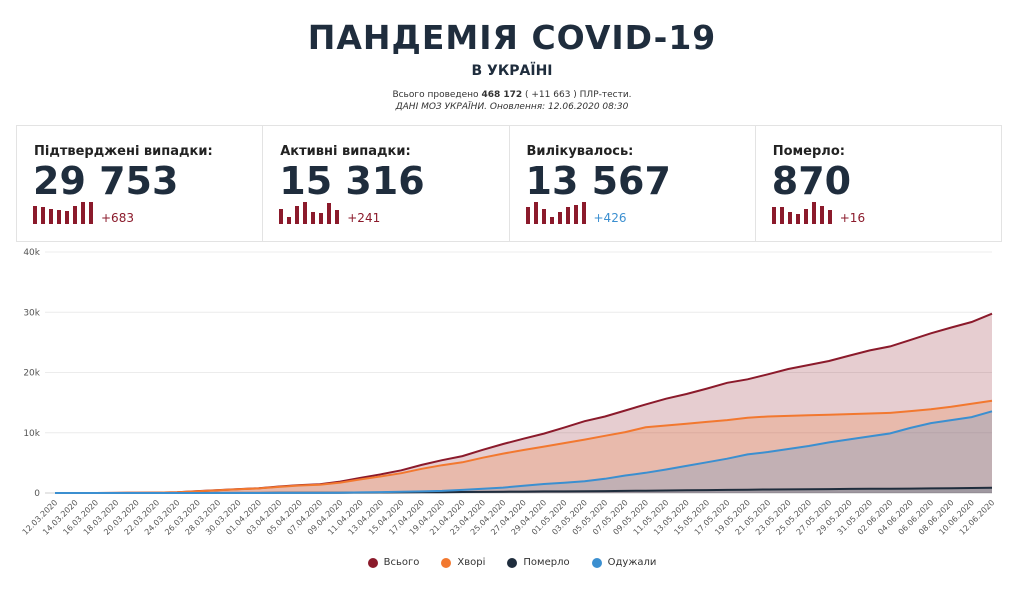  What do you see at coordinates (31, 313) in the screenshot?
I see `y-tick-label: 30k` at bounding box center [31, 313].